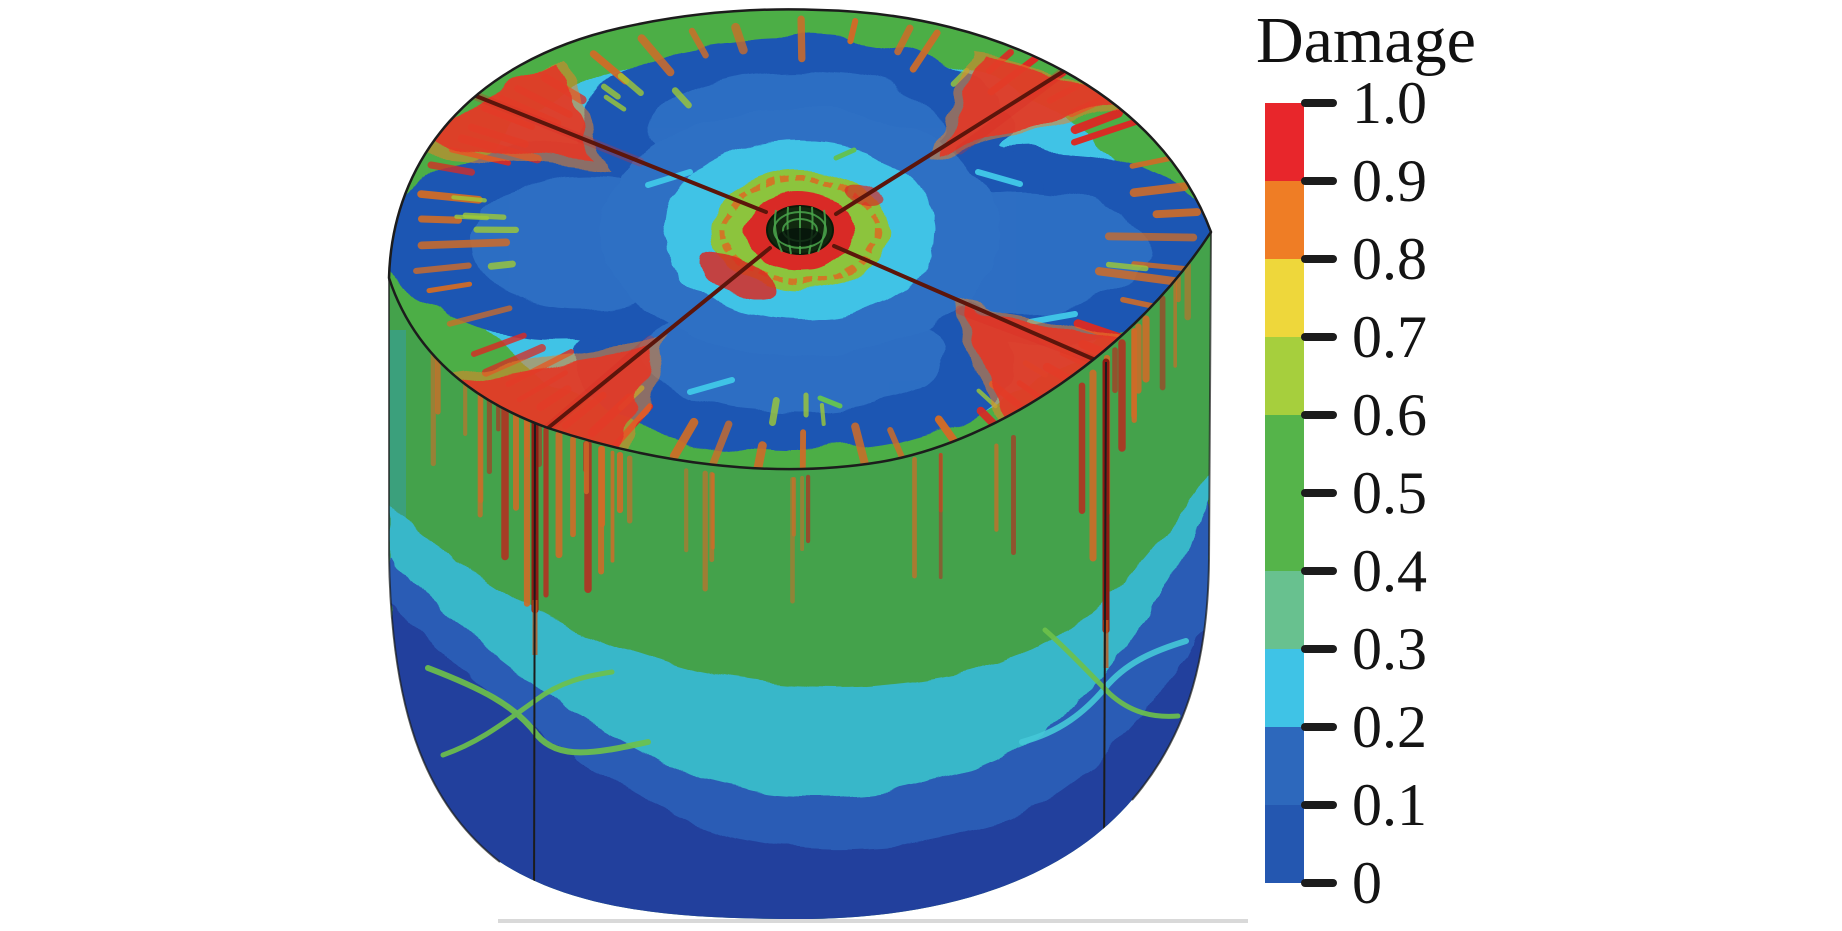 The height and width of the screenshot is (931, 1842). Describe the element at coordinates (444, 570) in the screenshot. I see `silhouette-left-edge` at that location.